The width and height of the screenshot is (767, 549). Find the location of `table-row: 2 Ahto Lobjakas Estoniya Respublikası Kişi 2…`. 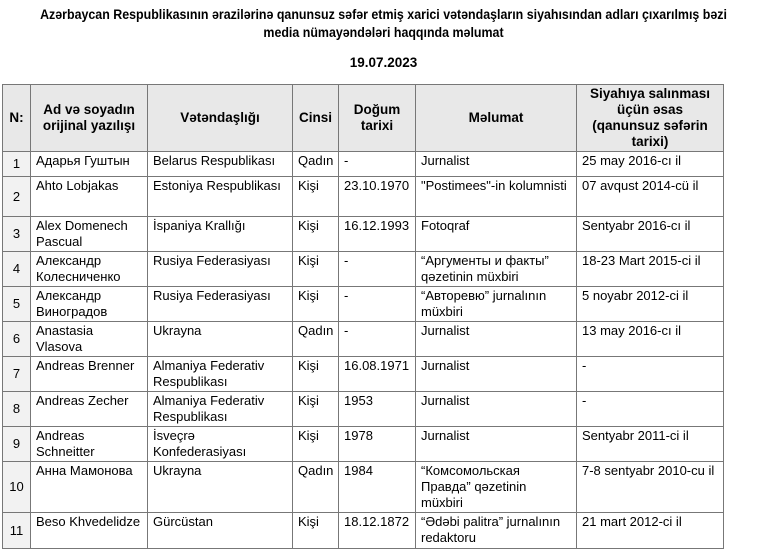

table-row: 2 Ahto Lobjakas Estoniya Respublikası Kişi 2… is located at coordinates (363, 196).